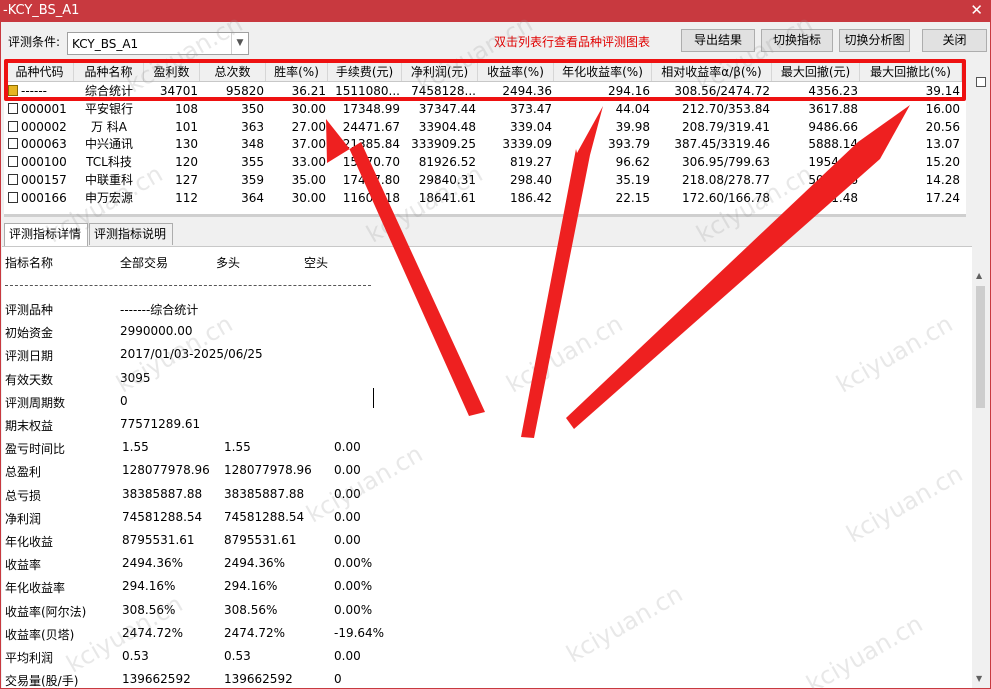 This screenshot has height=689, width=991. I want to click on scroll-down-icon: ▼, so click(979, 678).